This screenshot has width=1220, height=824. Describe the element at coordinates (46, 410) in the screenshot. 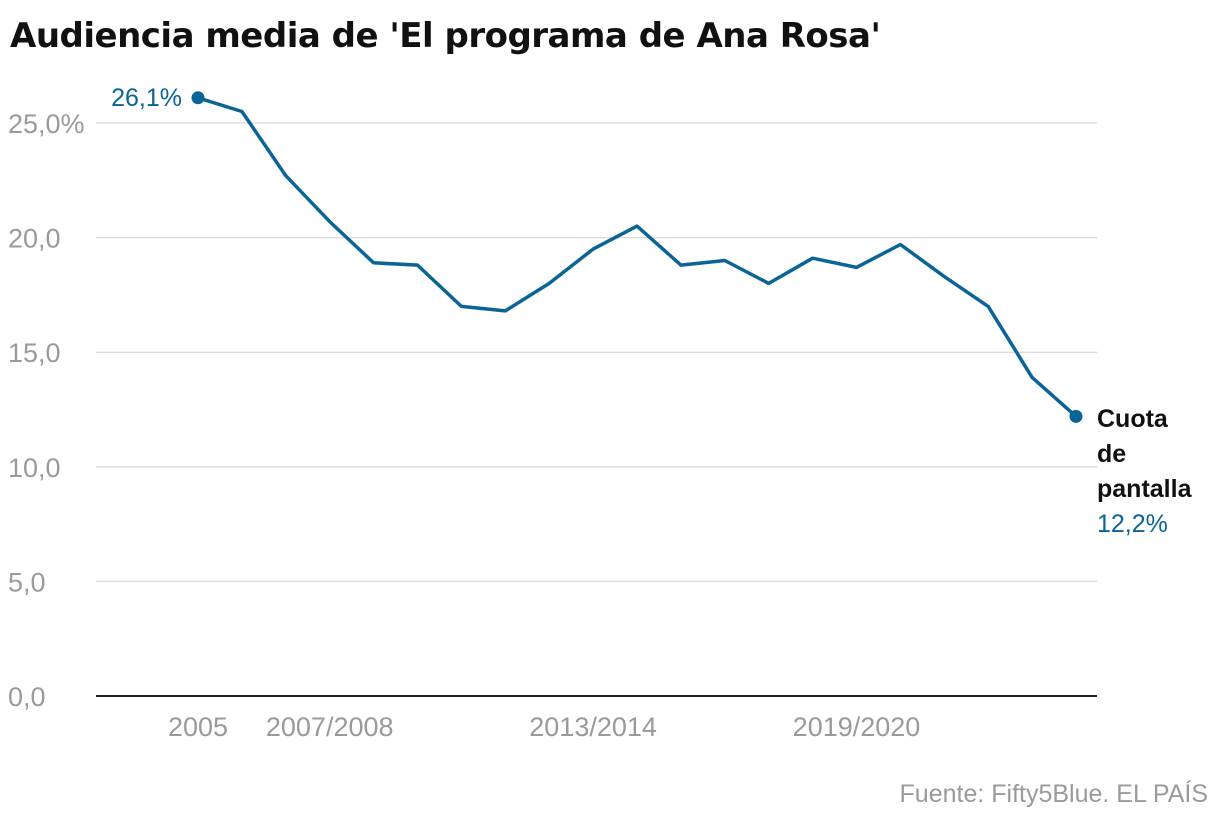

I see `y-axis-ticks: 0,0 5,0 10,0 15,0 20,0 25,0%` at that location.